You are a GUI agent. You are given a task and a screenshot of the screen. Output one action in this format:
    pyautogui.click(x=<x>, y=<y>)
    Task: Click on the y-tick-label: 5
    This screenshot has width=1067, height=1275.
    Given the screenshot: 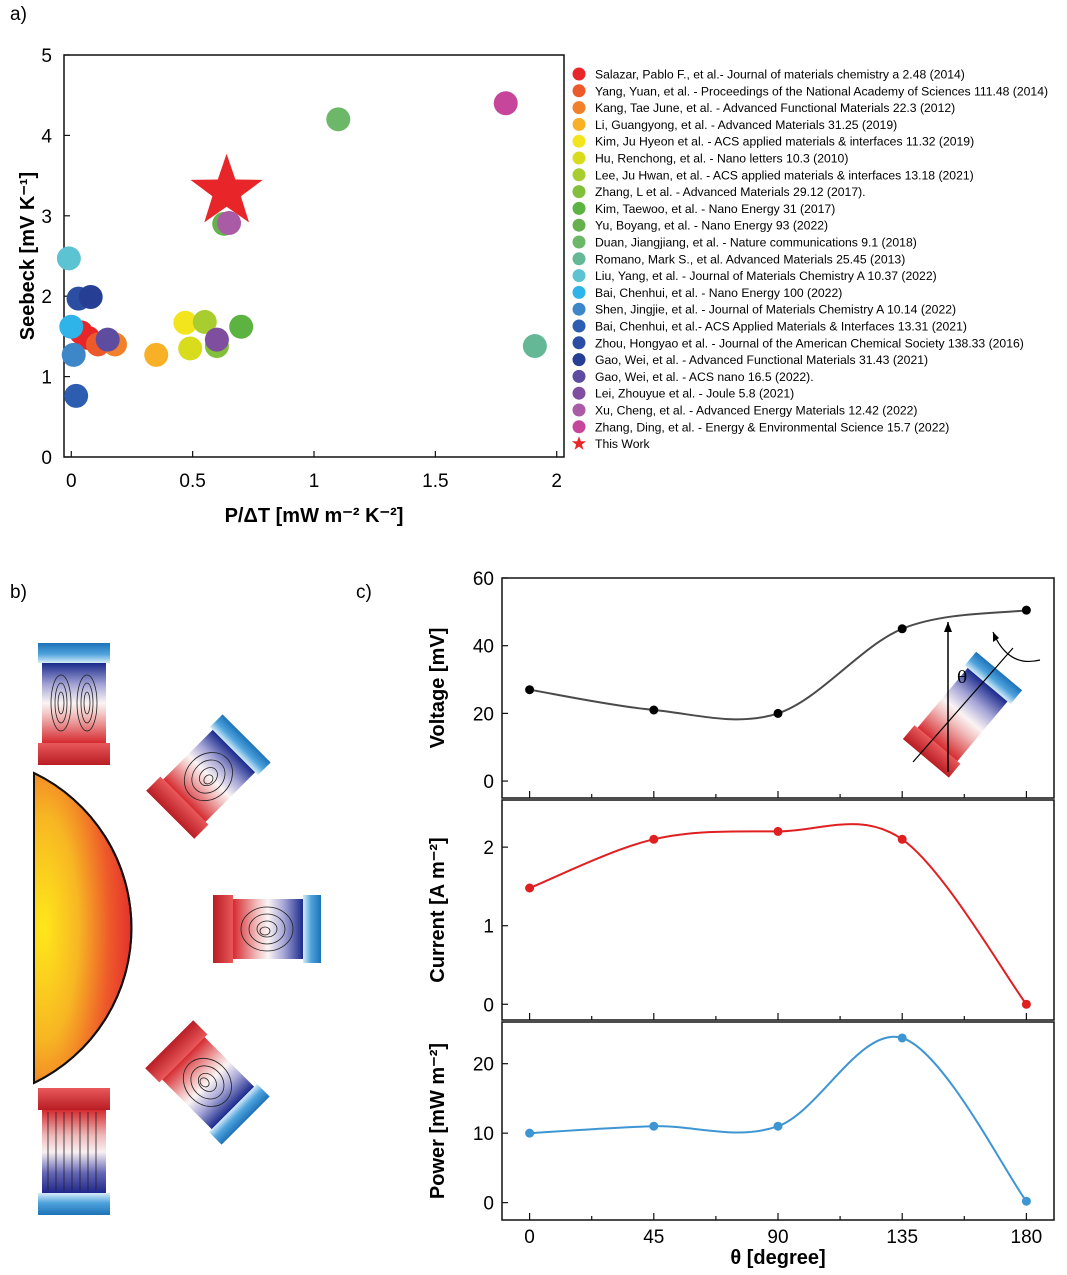 What is the action you would take?
    pyautogui.click(x=46, y=56)
    